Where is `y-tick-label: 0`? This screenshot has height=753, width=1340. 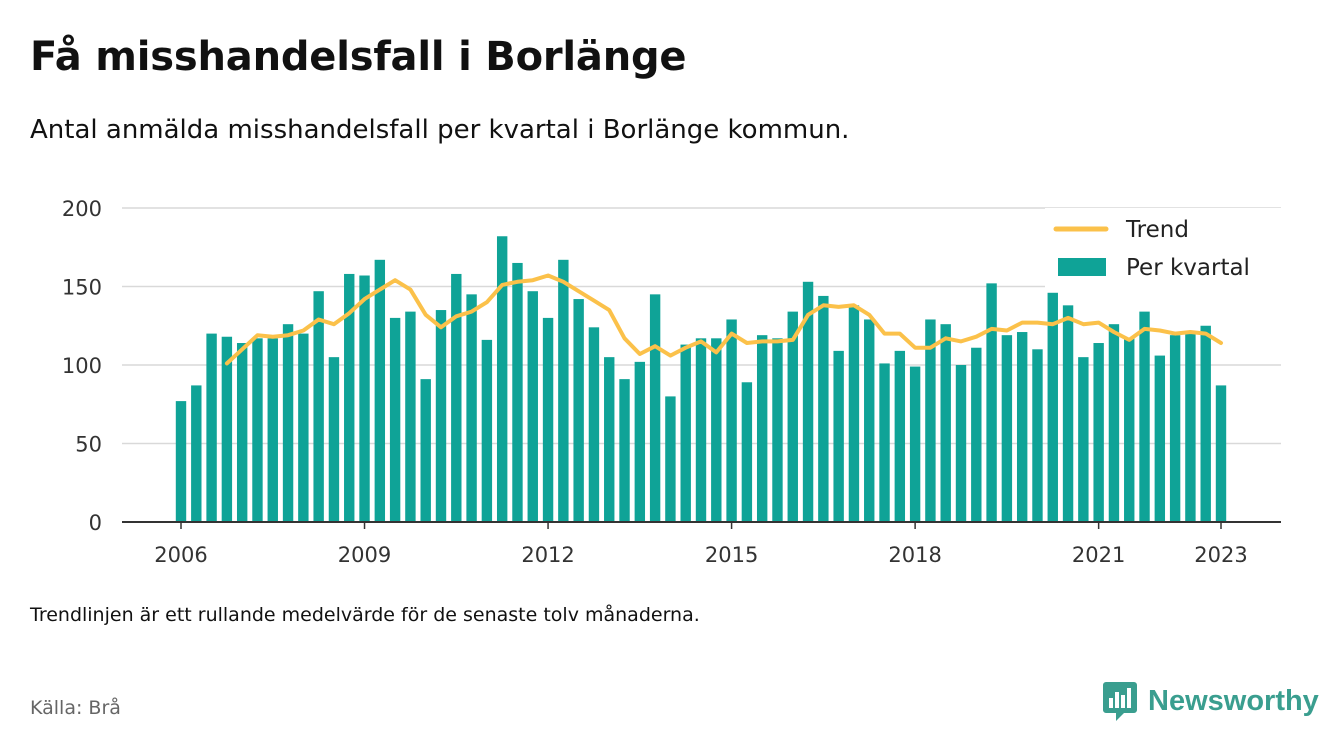 y-tick-label: 0 is located at coordinates (95, 523).